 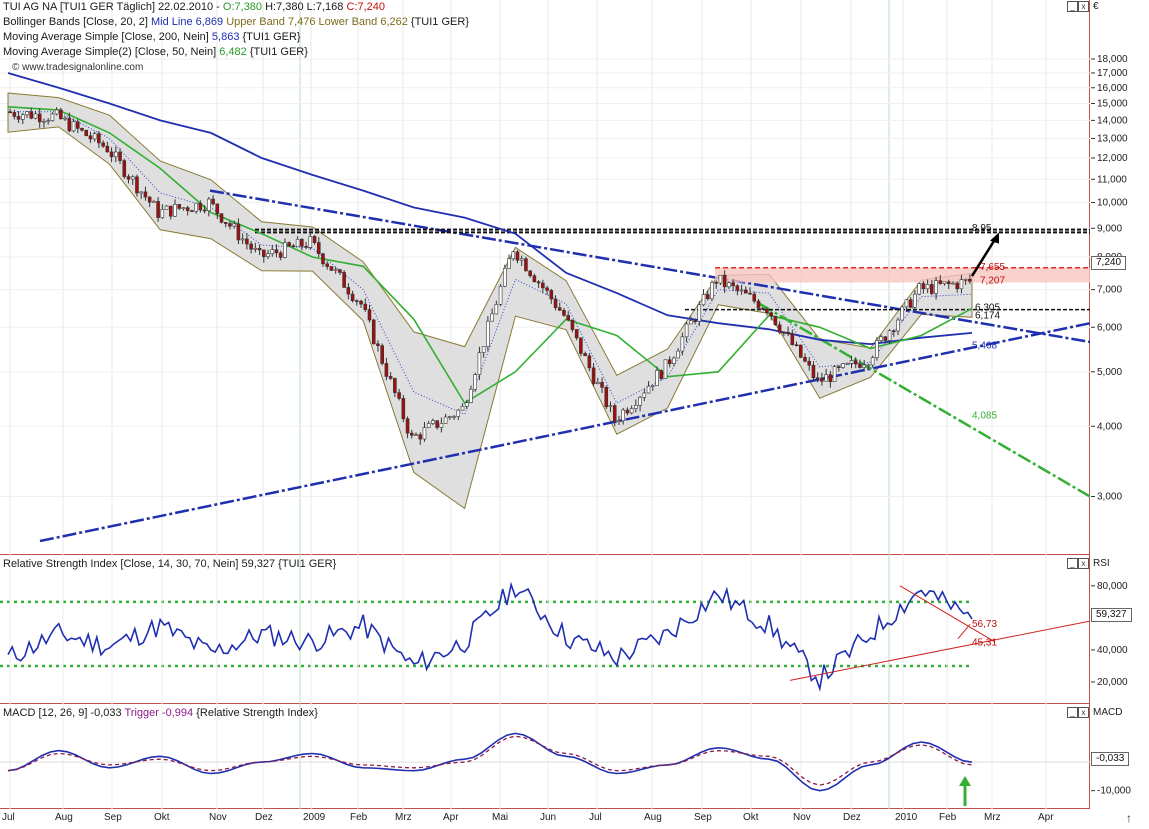 I want to click on watermark: © www.tradesignalonline.com, so click(x=77, y=67).